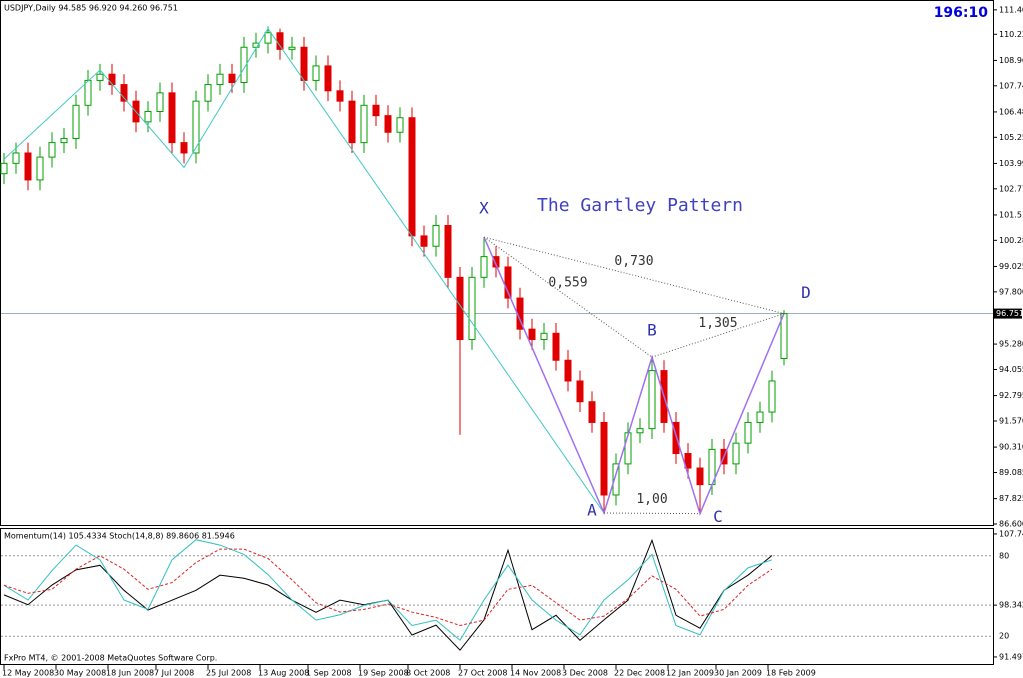 This screenshot has width=1023, height=678. What do you see at coordinates (567, 283) in the screenshot?
I see `ratio-label: 0,559` at bounding box center [567, 283].